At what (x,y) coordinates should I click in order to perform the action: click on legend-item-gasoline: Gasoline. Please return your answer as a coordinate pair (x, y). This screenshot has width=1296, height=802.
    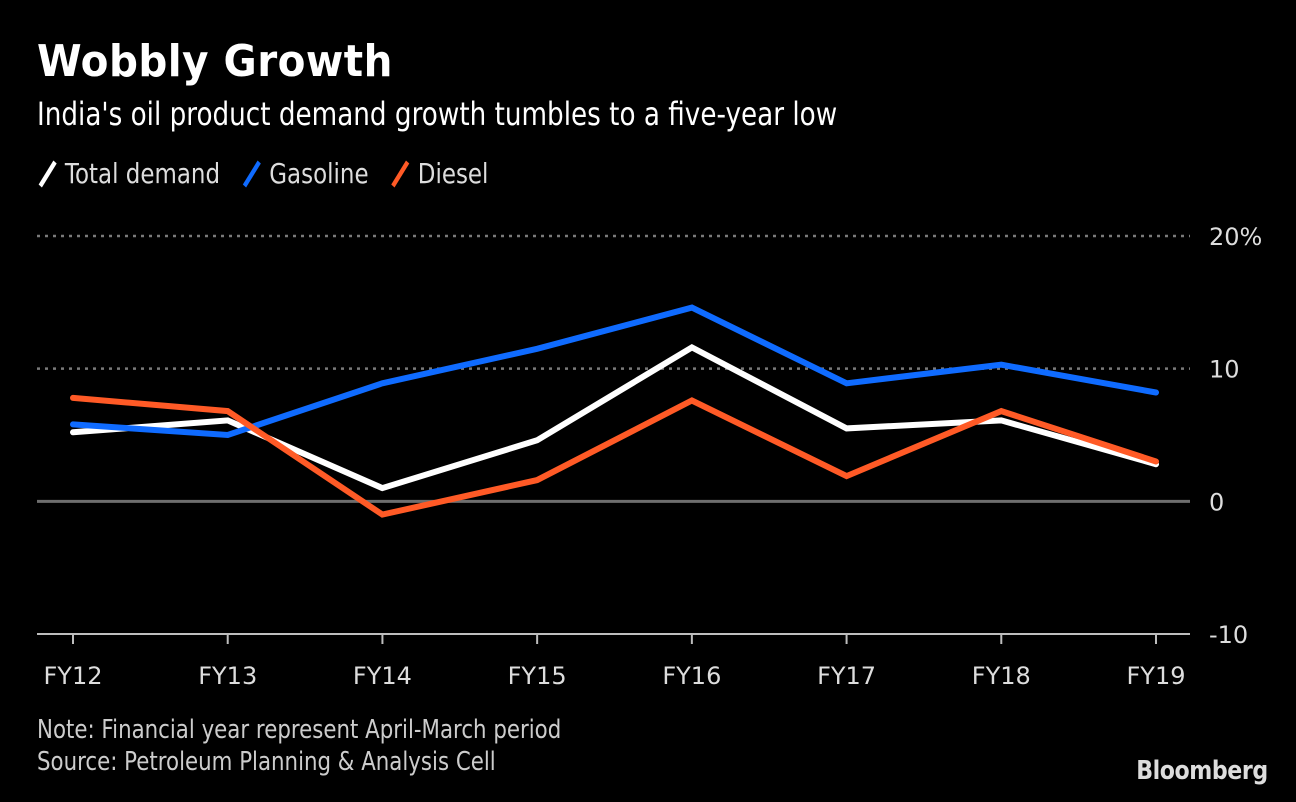
    Looking at the image, I should click on (305, 173).